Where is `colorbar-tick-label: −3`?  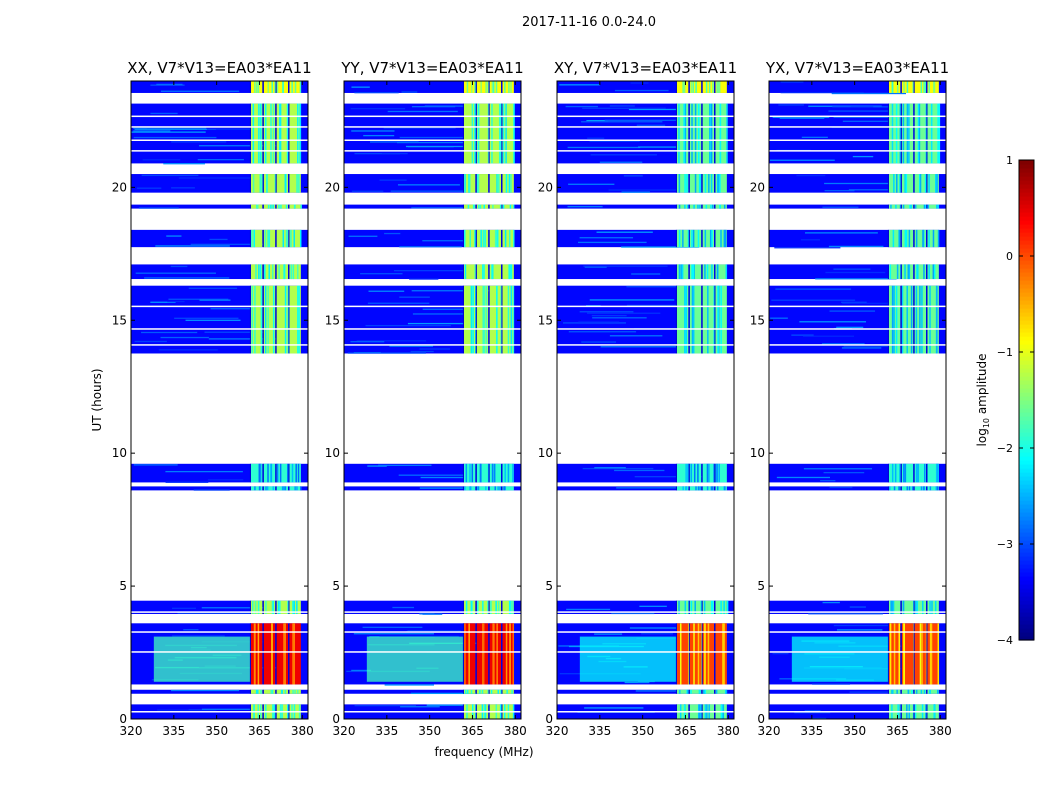
colorbar-tick-label: −3 is located at coordinates (1005, 544).